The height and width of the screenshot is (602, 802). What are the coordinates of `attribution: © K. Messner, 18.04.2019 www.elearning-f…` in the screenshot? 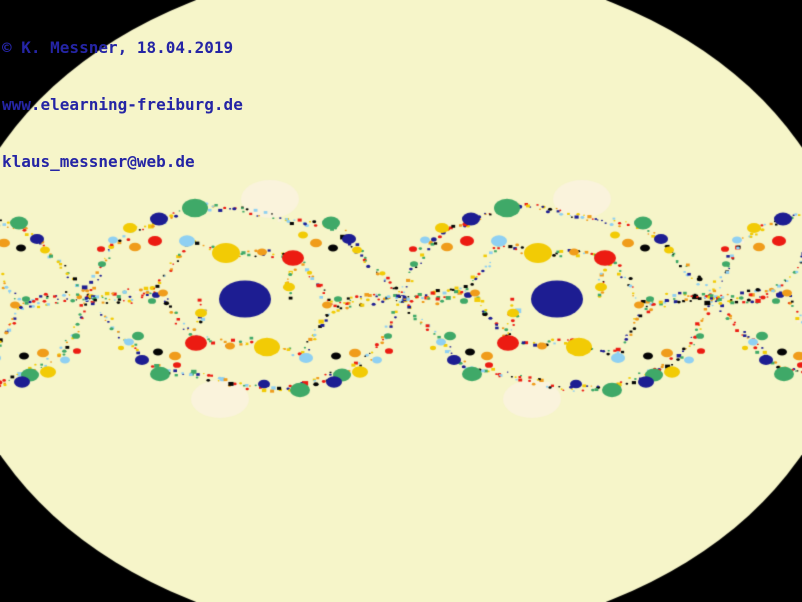 It's located at (122, 104).